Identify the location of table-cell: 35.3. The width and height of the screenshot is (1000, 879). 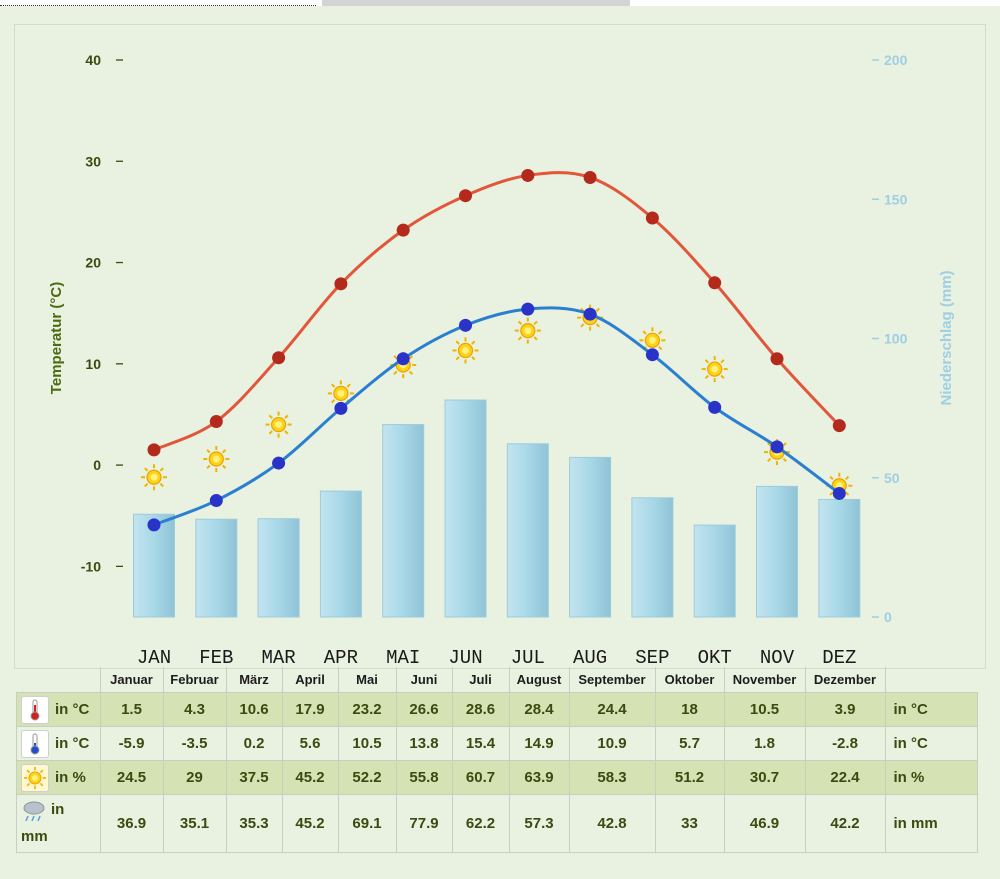
(254, 823).